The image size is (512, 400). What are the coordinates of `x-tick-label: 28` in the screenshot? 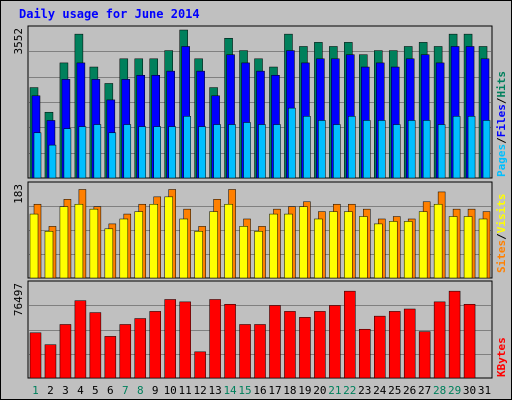 It's located at (439, 390).